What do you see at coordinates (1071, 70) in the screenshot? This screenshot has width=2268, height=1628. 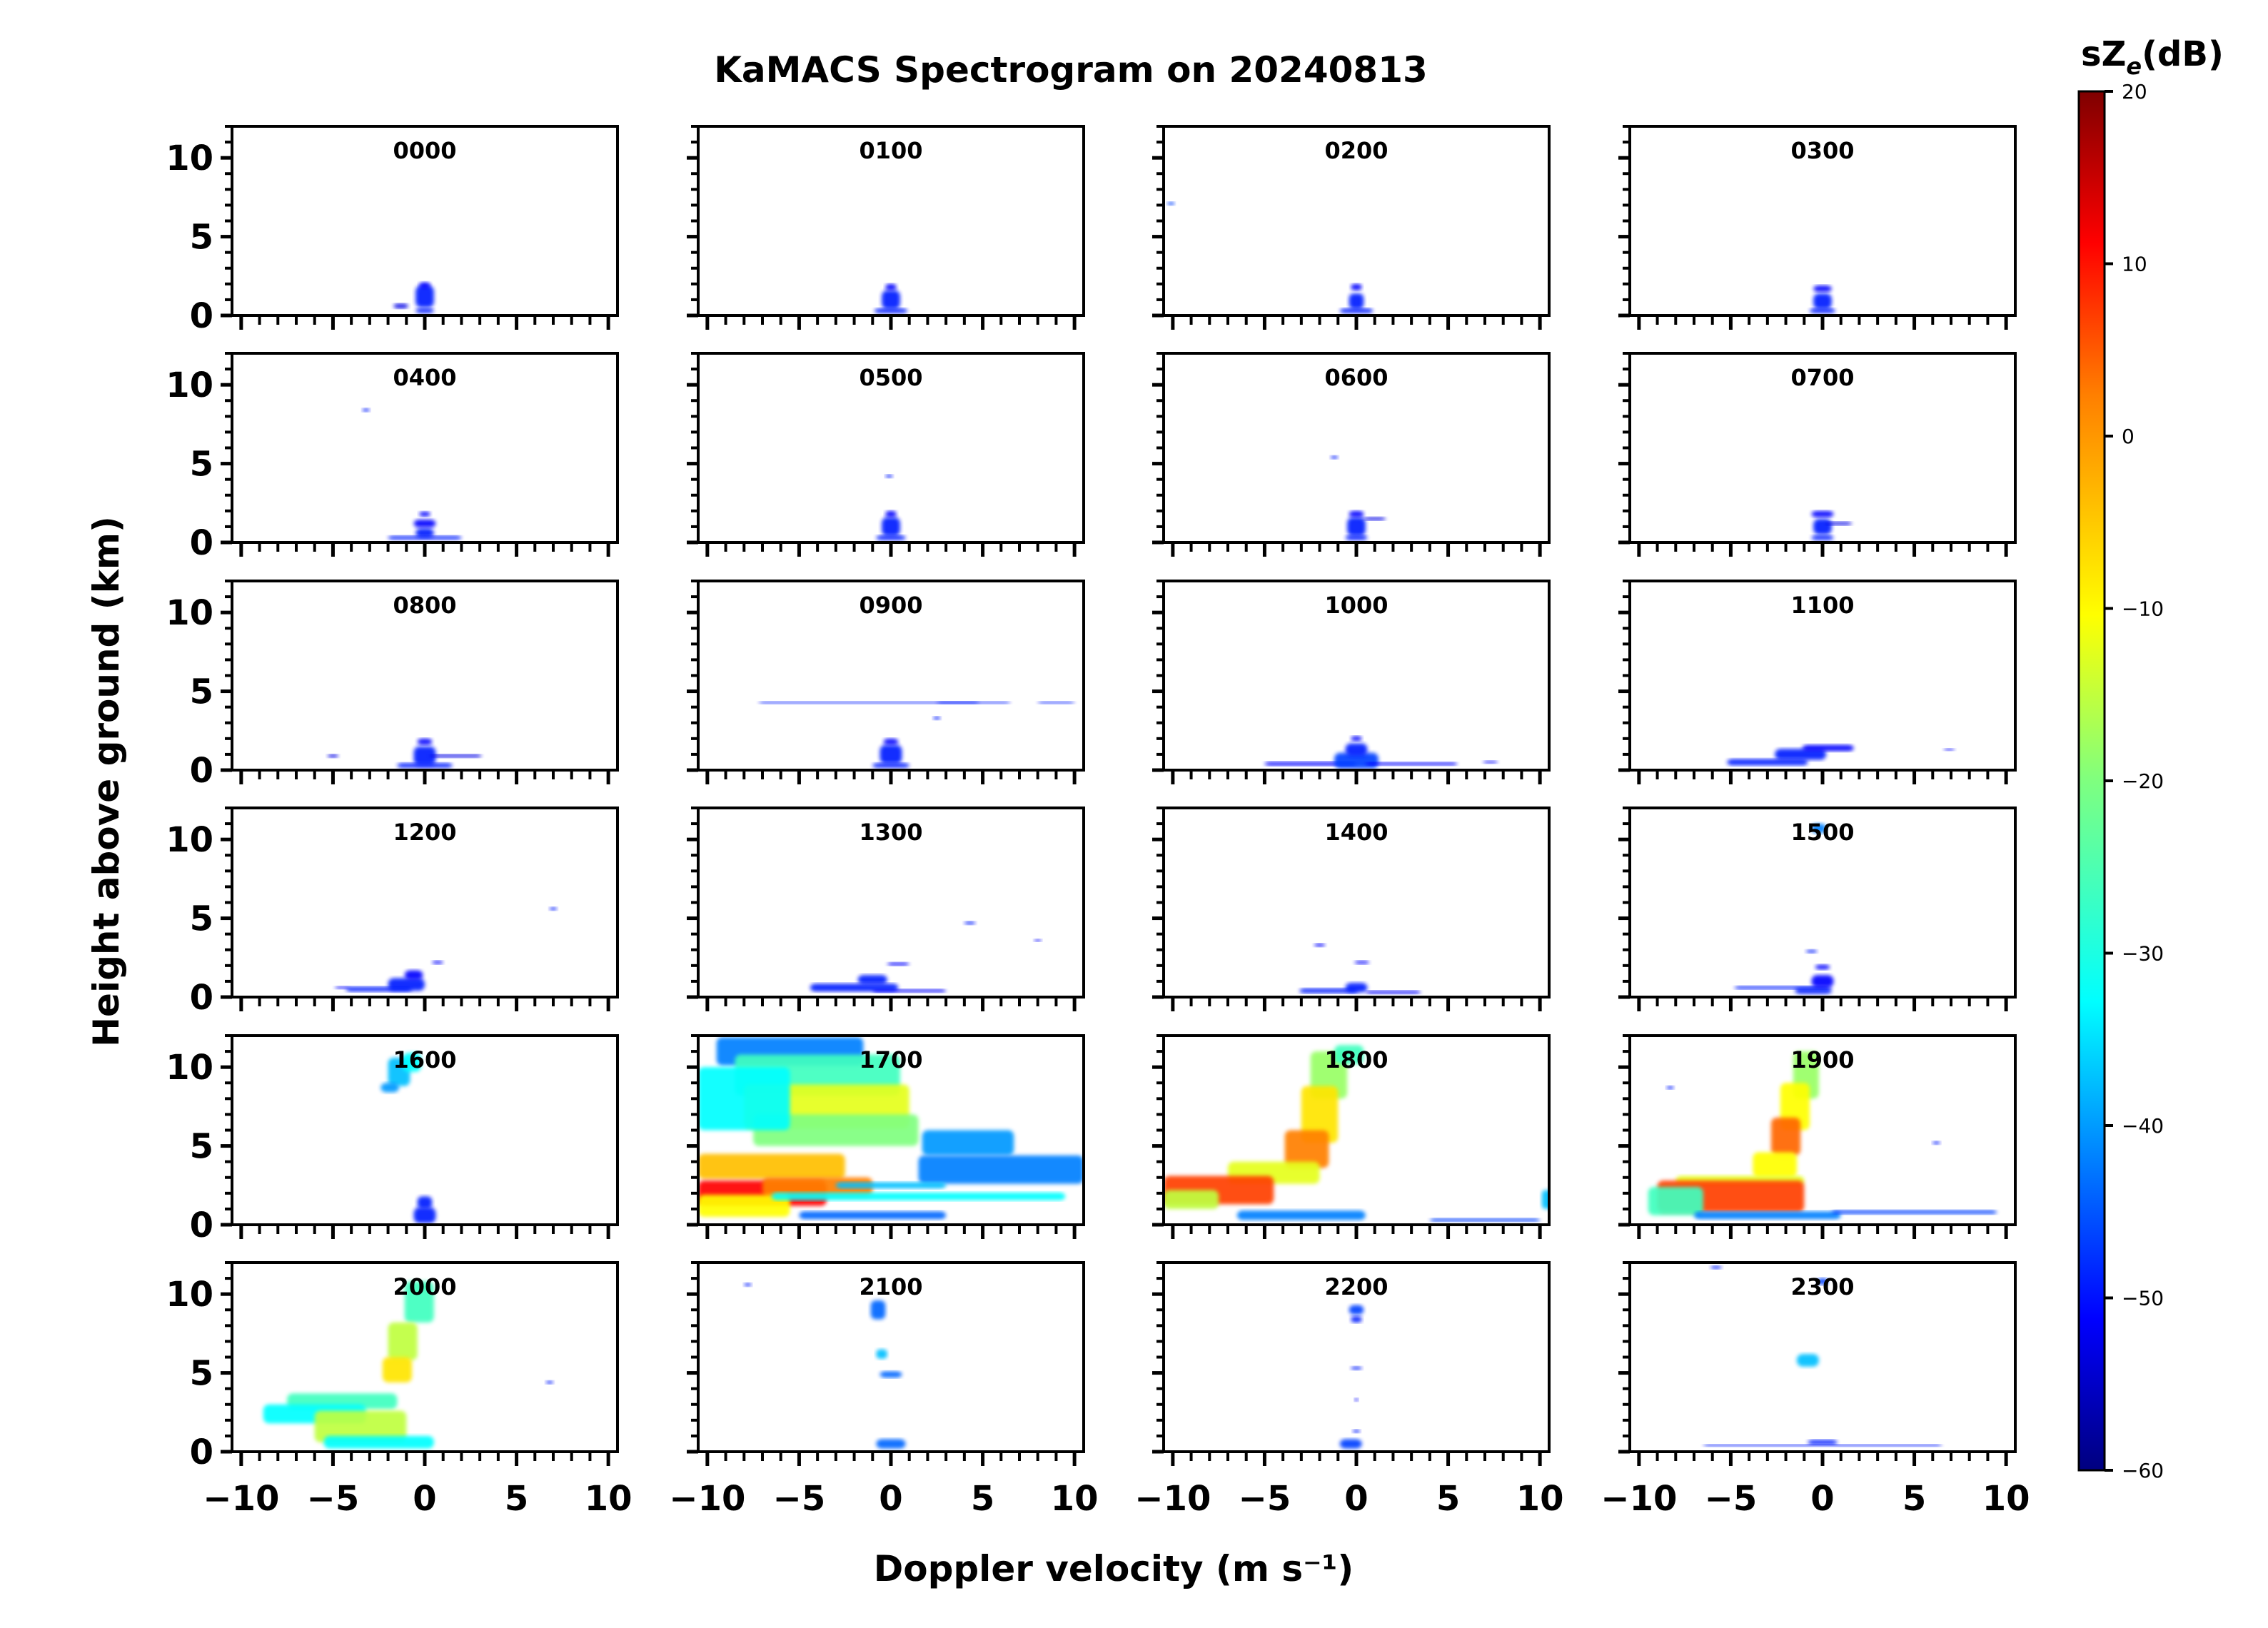 I see `chart-title: KaMACS Spectrogram on 20240813` at bounding box center [1071, 70].